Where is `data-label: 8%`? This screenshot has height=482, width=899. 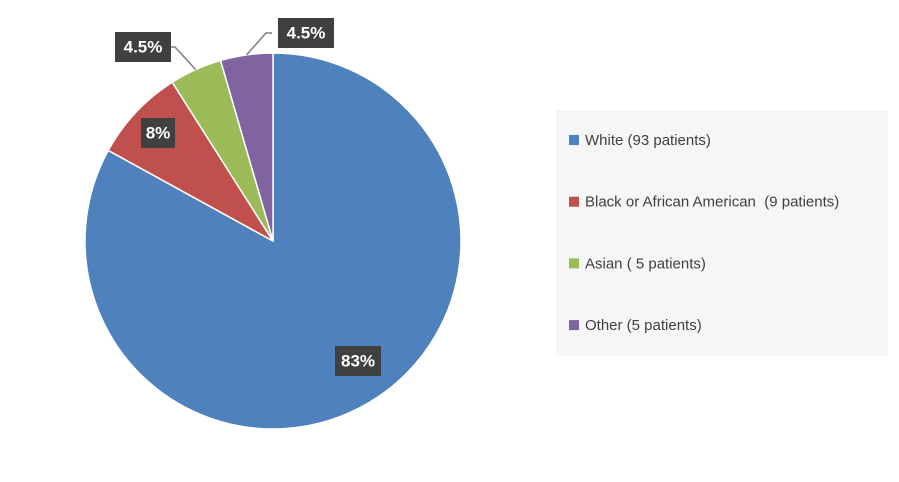
data-label: 8% is located at coordinates (158, 132).